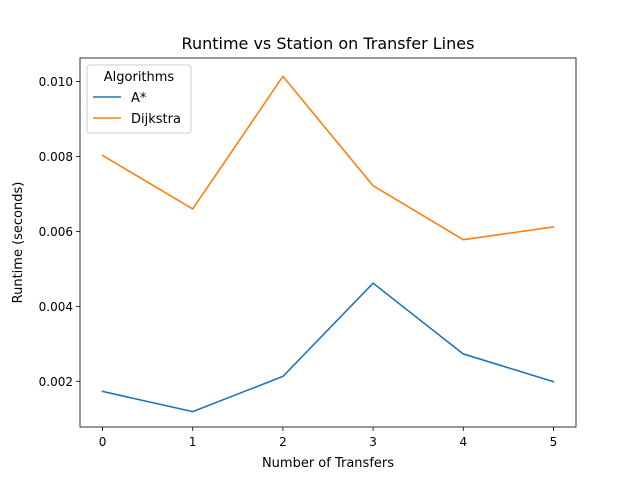  I want to click on y-tick-label: 0.006, so click(56, 232).